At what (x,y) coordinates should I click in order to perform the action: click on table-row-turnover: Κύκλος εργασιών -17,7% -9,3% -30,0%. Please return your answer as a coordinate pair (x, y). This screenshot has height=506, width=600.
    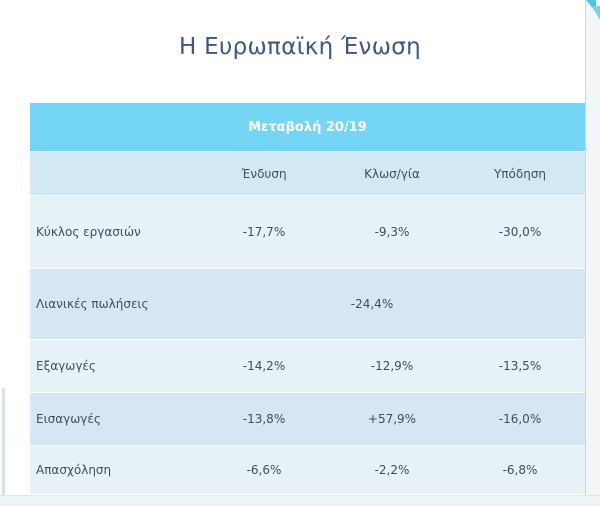
    Looking at the image, I should click on (307, 232).